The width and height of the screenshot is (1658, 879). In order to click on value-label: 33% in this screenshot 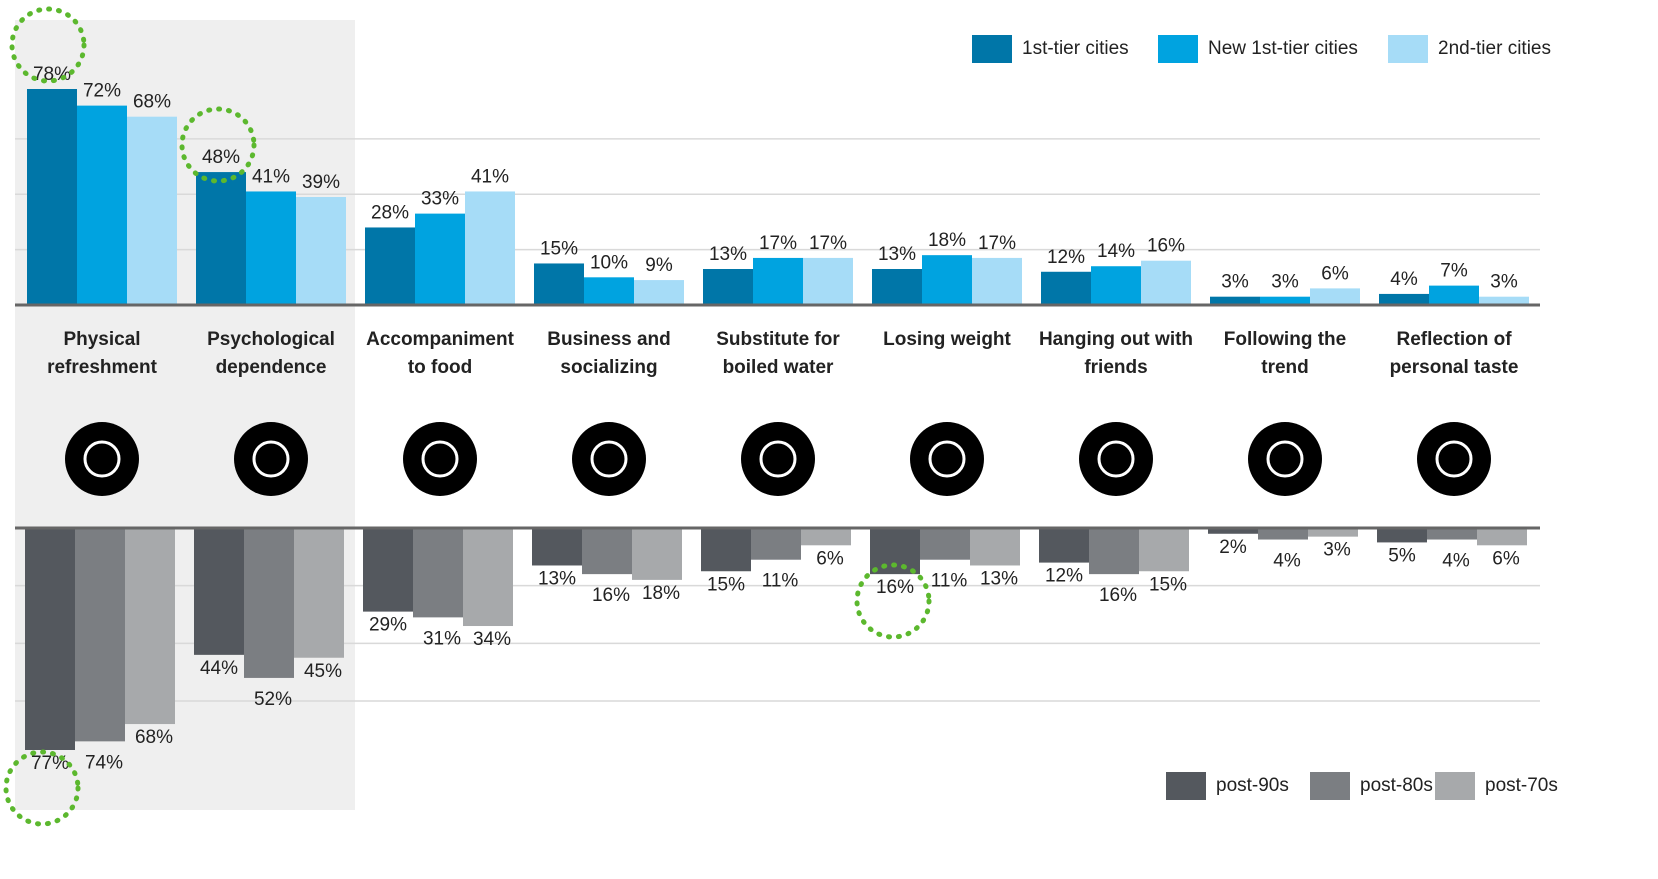, I will do `click(440, 199)`.